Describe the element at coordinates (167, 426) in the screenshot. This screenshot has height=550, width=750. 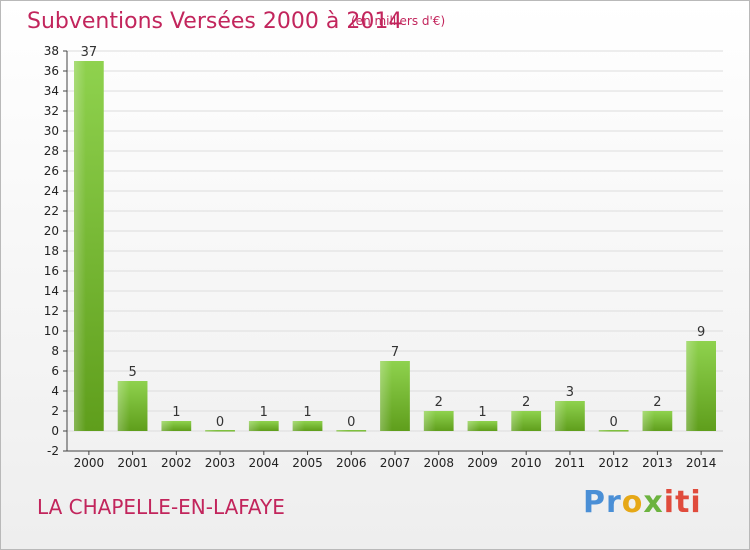
I see `bar-highlight-2002` at that location.